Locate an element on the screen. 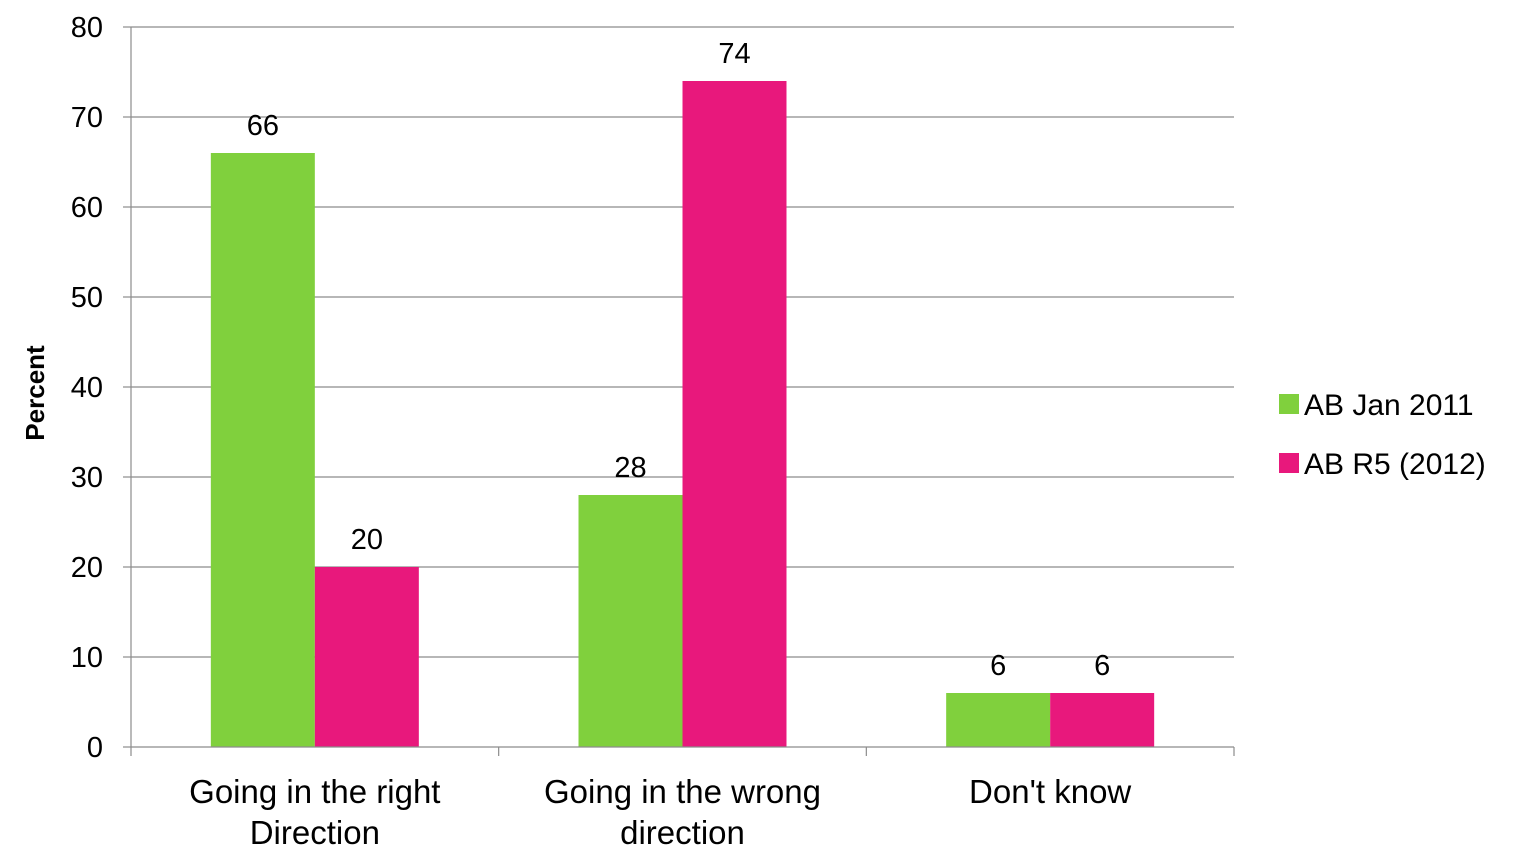 This screenshot has height=851, width=1536. y-tick-label: 50 is located at coordinates (87, 298).